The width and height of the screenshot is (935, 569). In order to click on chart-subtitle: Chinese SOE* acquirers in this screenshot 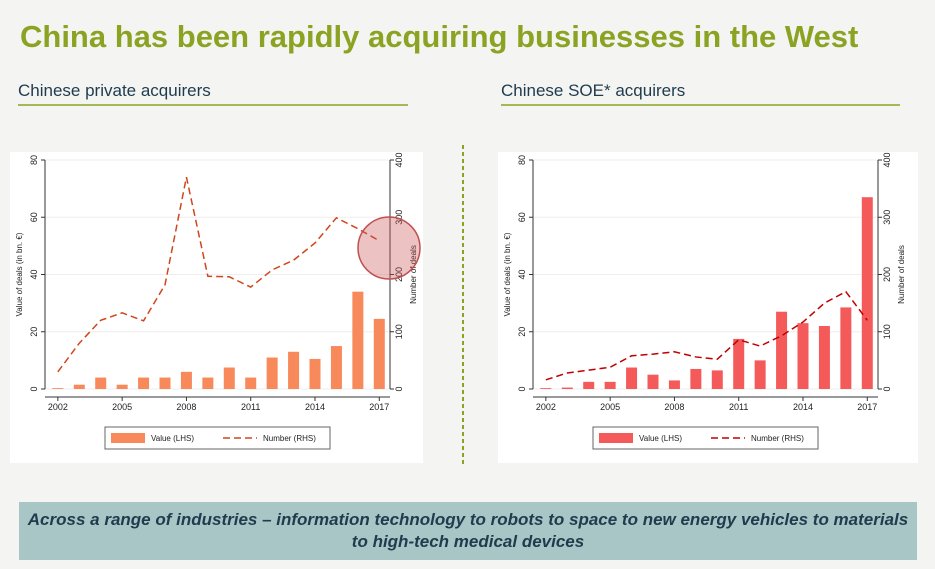, I will do `click(593, 90)`.